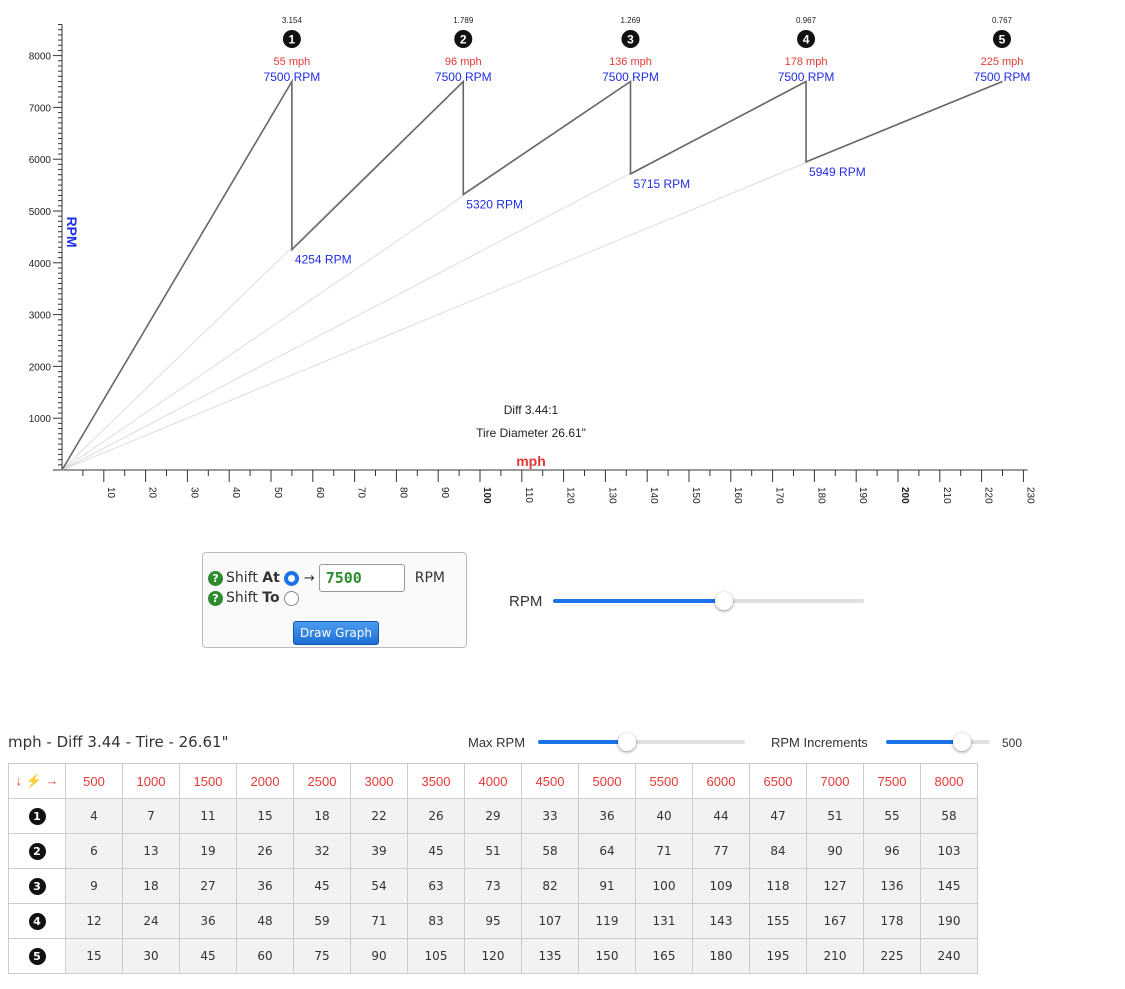  What do you see at coordinates (526, 601) in the screenshot?
I see `rpm-slider-label: RPM` at bounding box center [526, 601].